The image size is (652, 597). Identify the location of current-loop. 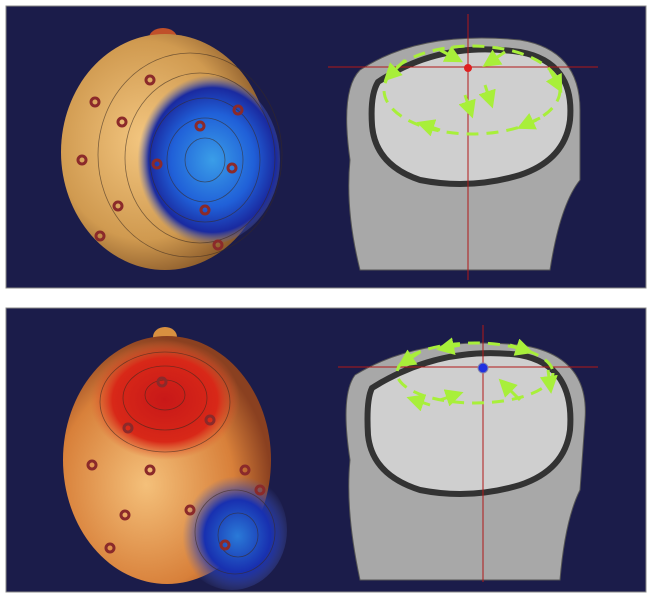
(475, 373).